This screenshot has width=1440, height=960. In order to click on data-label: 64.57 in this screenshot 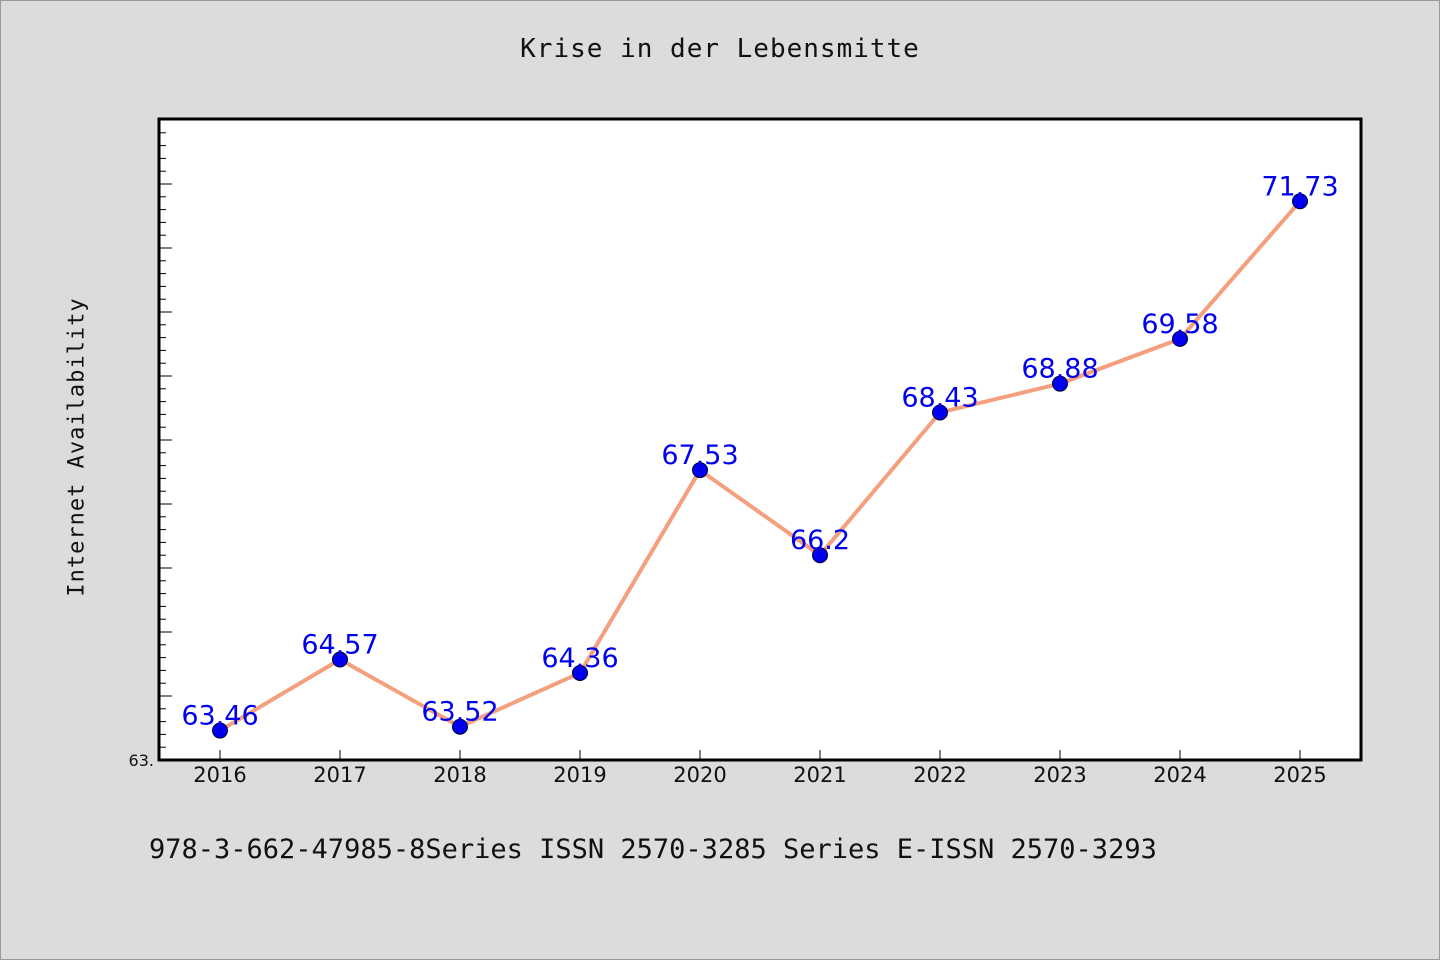, I will do `click(339, 645)`.